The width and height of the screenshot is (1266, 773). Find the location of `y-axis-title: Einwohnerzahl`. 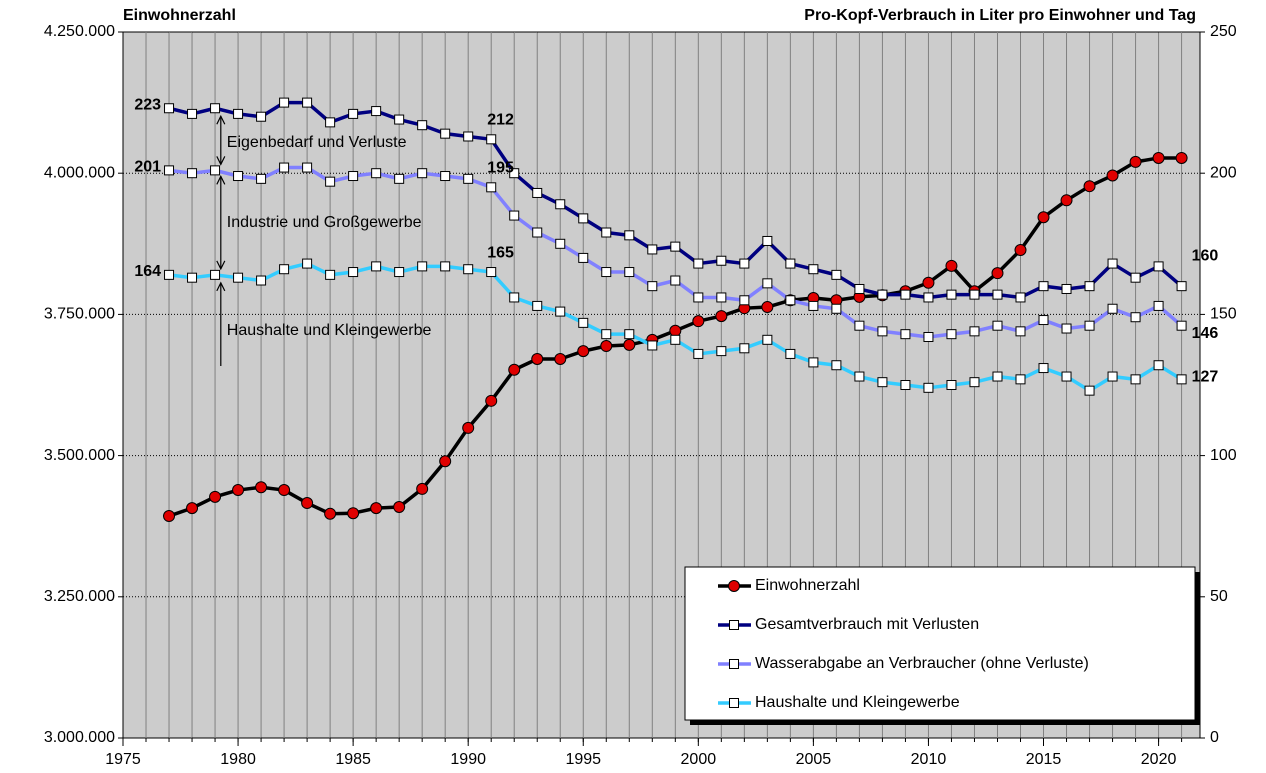

y-axis-title: Einwohnerzahl is located at coordinates (179, 15).